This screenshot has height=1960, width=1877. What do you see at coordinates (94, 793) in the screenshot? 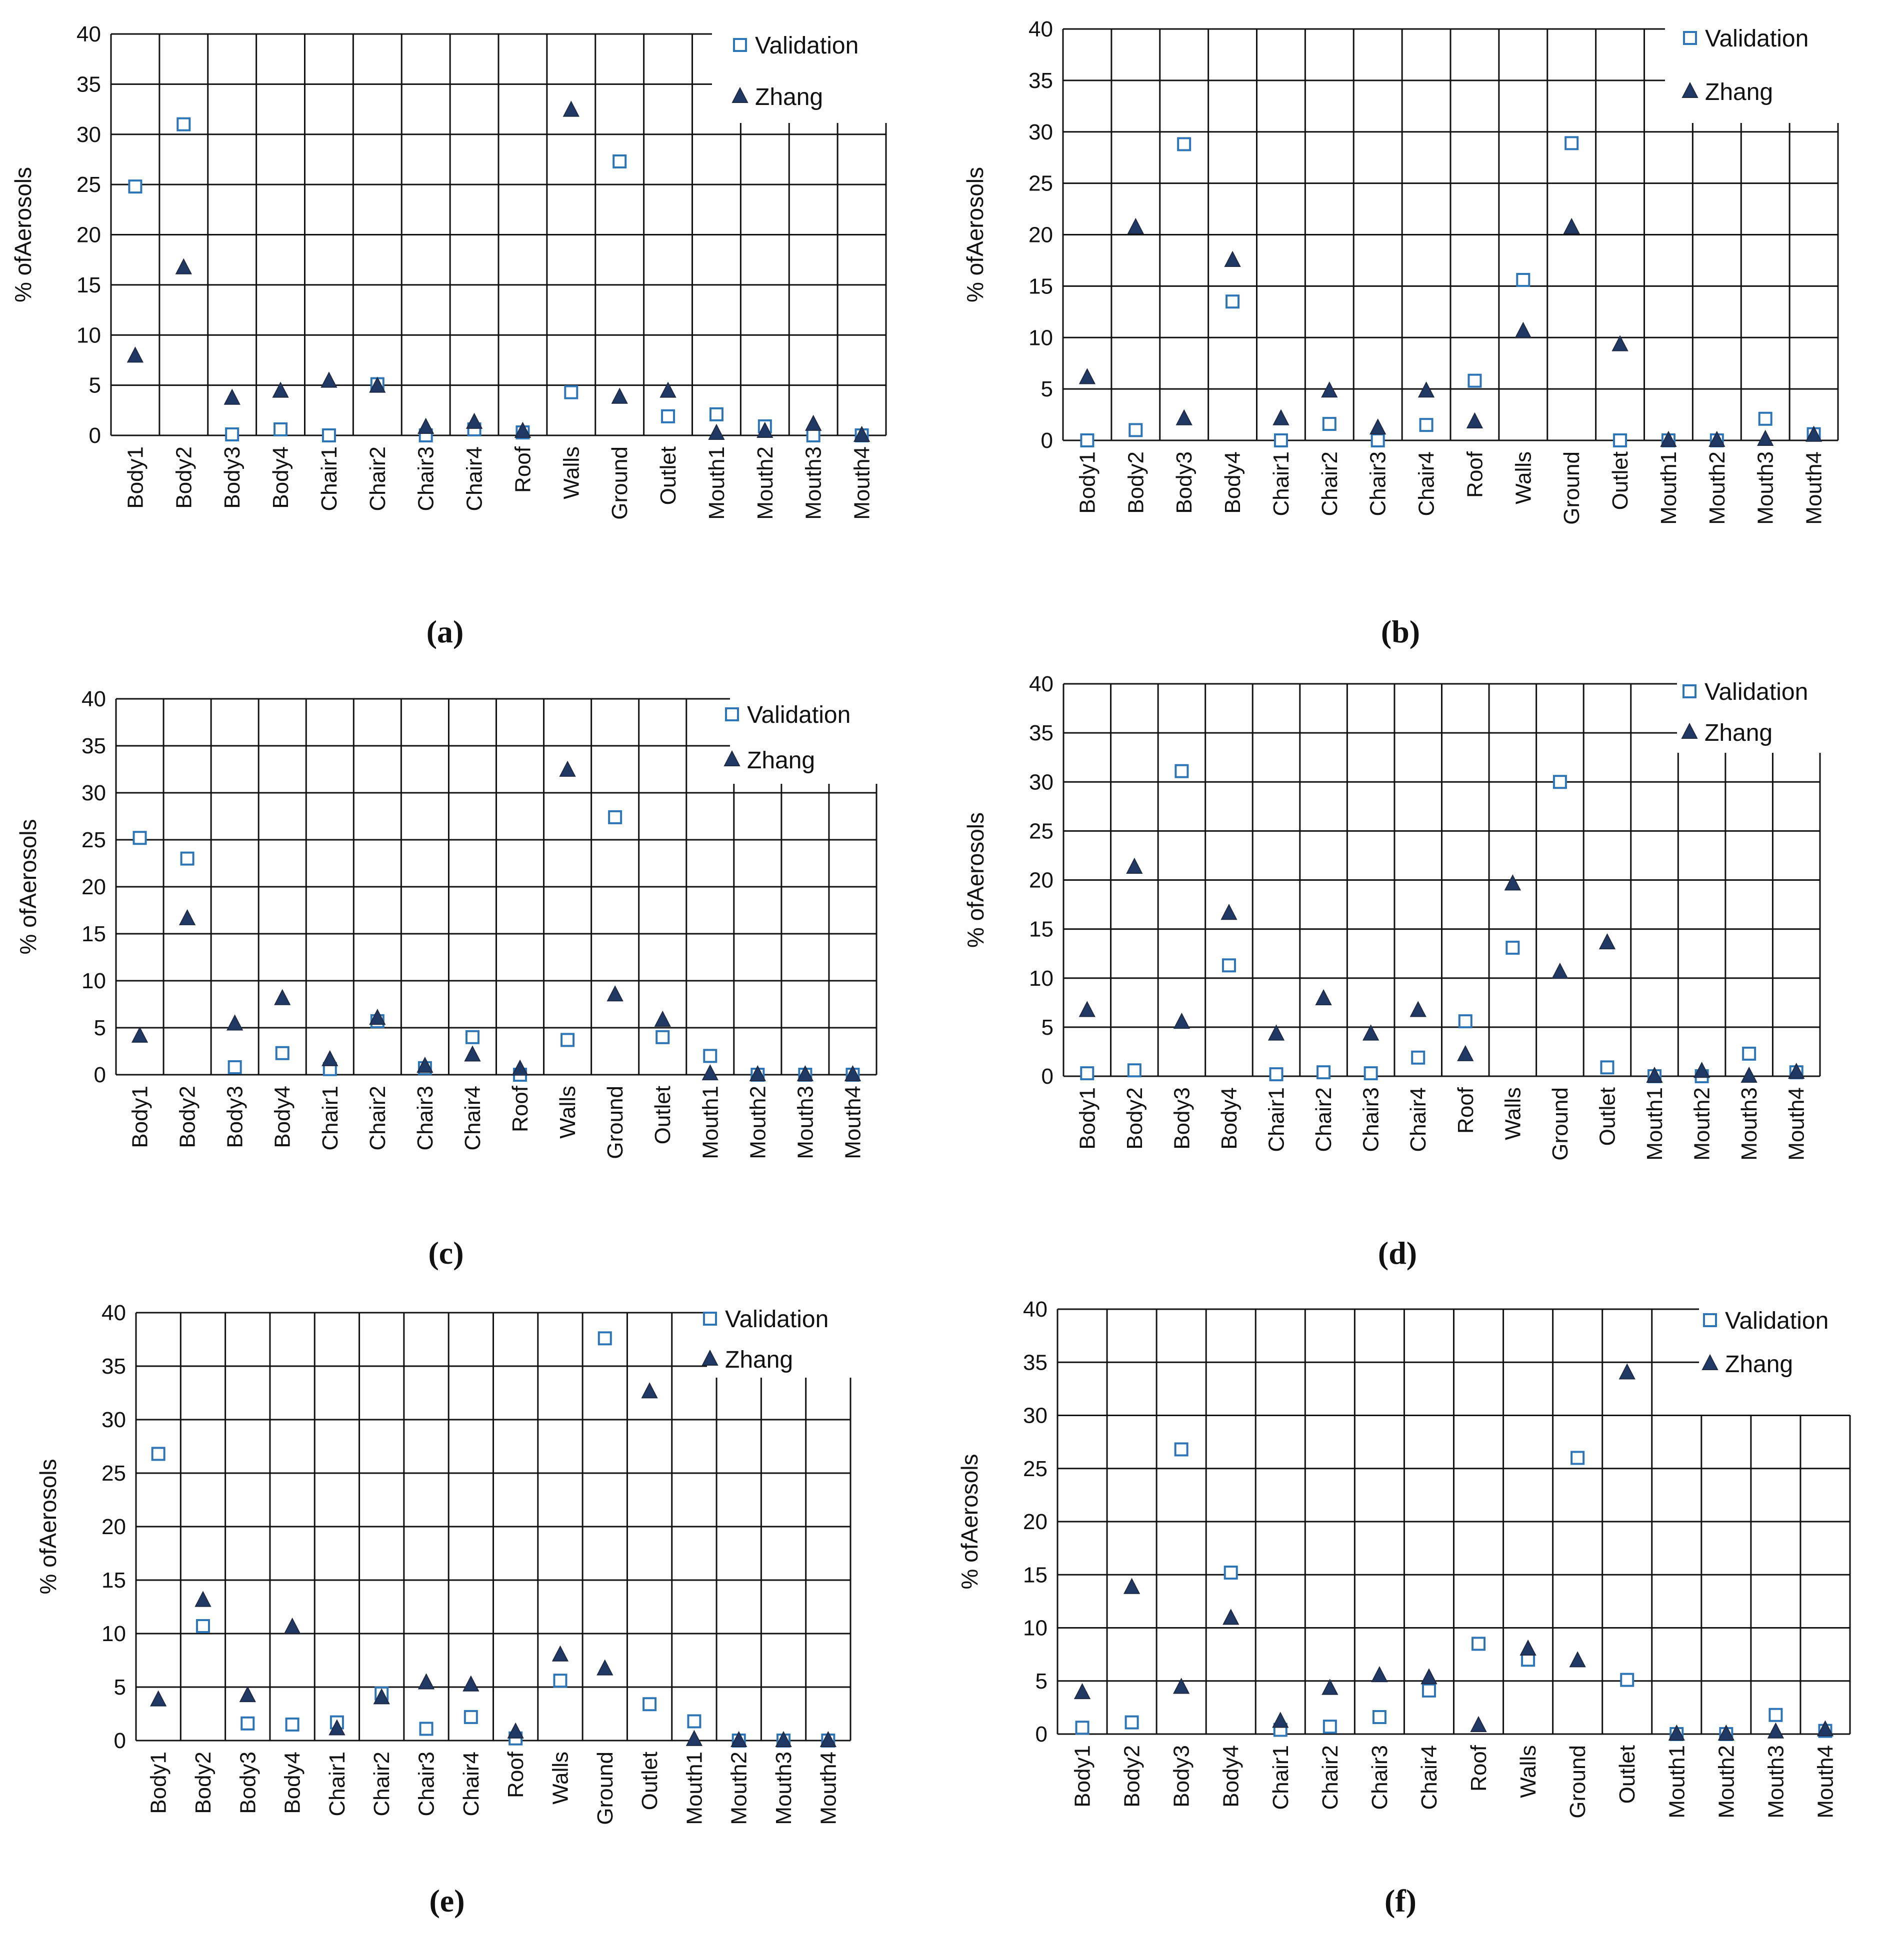
I see `y-tick-label-c: 30` at bounding box center [94, 793].